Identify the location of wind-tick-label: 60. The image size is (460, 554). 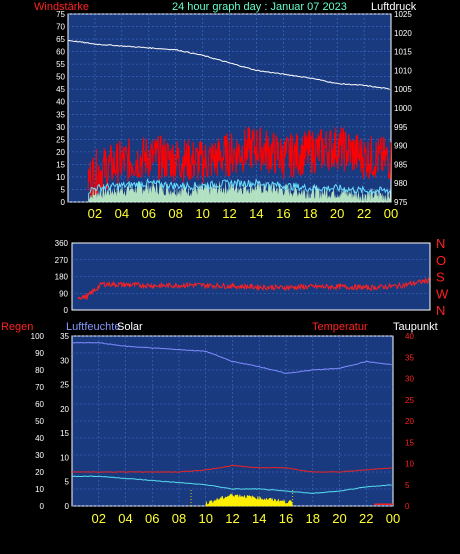
(60, 52).